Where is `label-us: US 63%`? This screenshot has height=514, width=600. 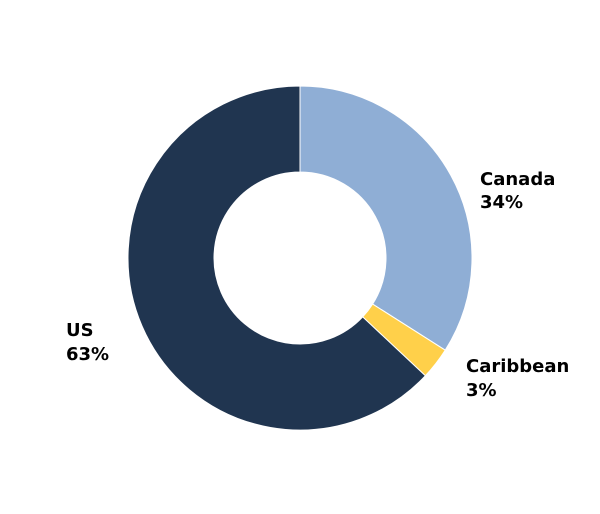 label-us: US 63% is located at coordinates (87, 342).